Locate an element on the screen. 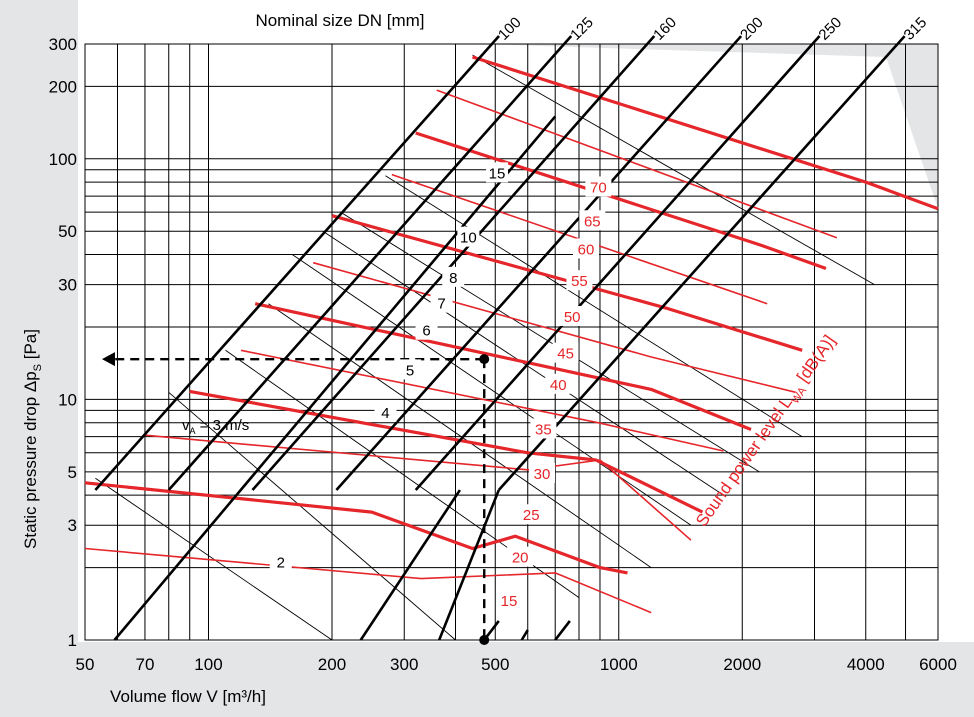 This screenshot has width=974, height=717. sound-power-label: 55 is located at coordinates (579, 281).